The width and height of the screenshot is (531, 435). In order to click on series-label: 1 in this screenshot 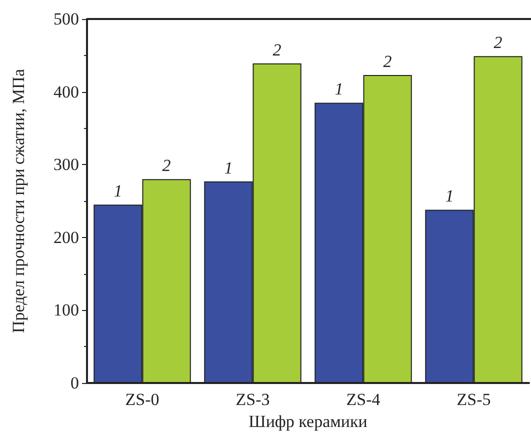, I will do `click(118, 191)`.